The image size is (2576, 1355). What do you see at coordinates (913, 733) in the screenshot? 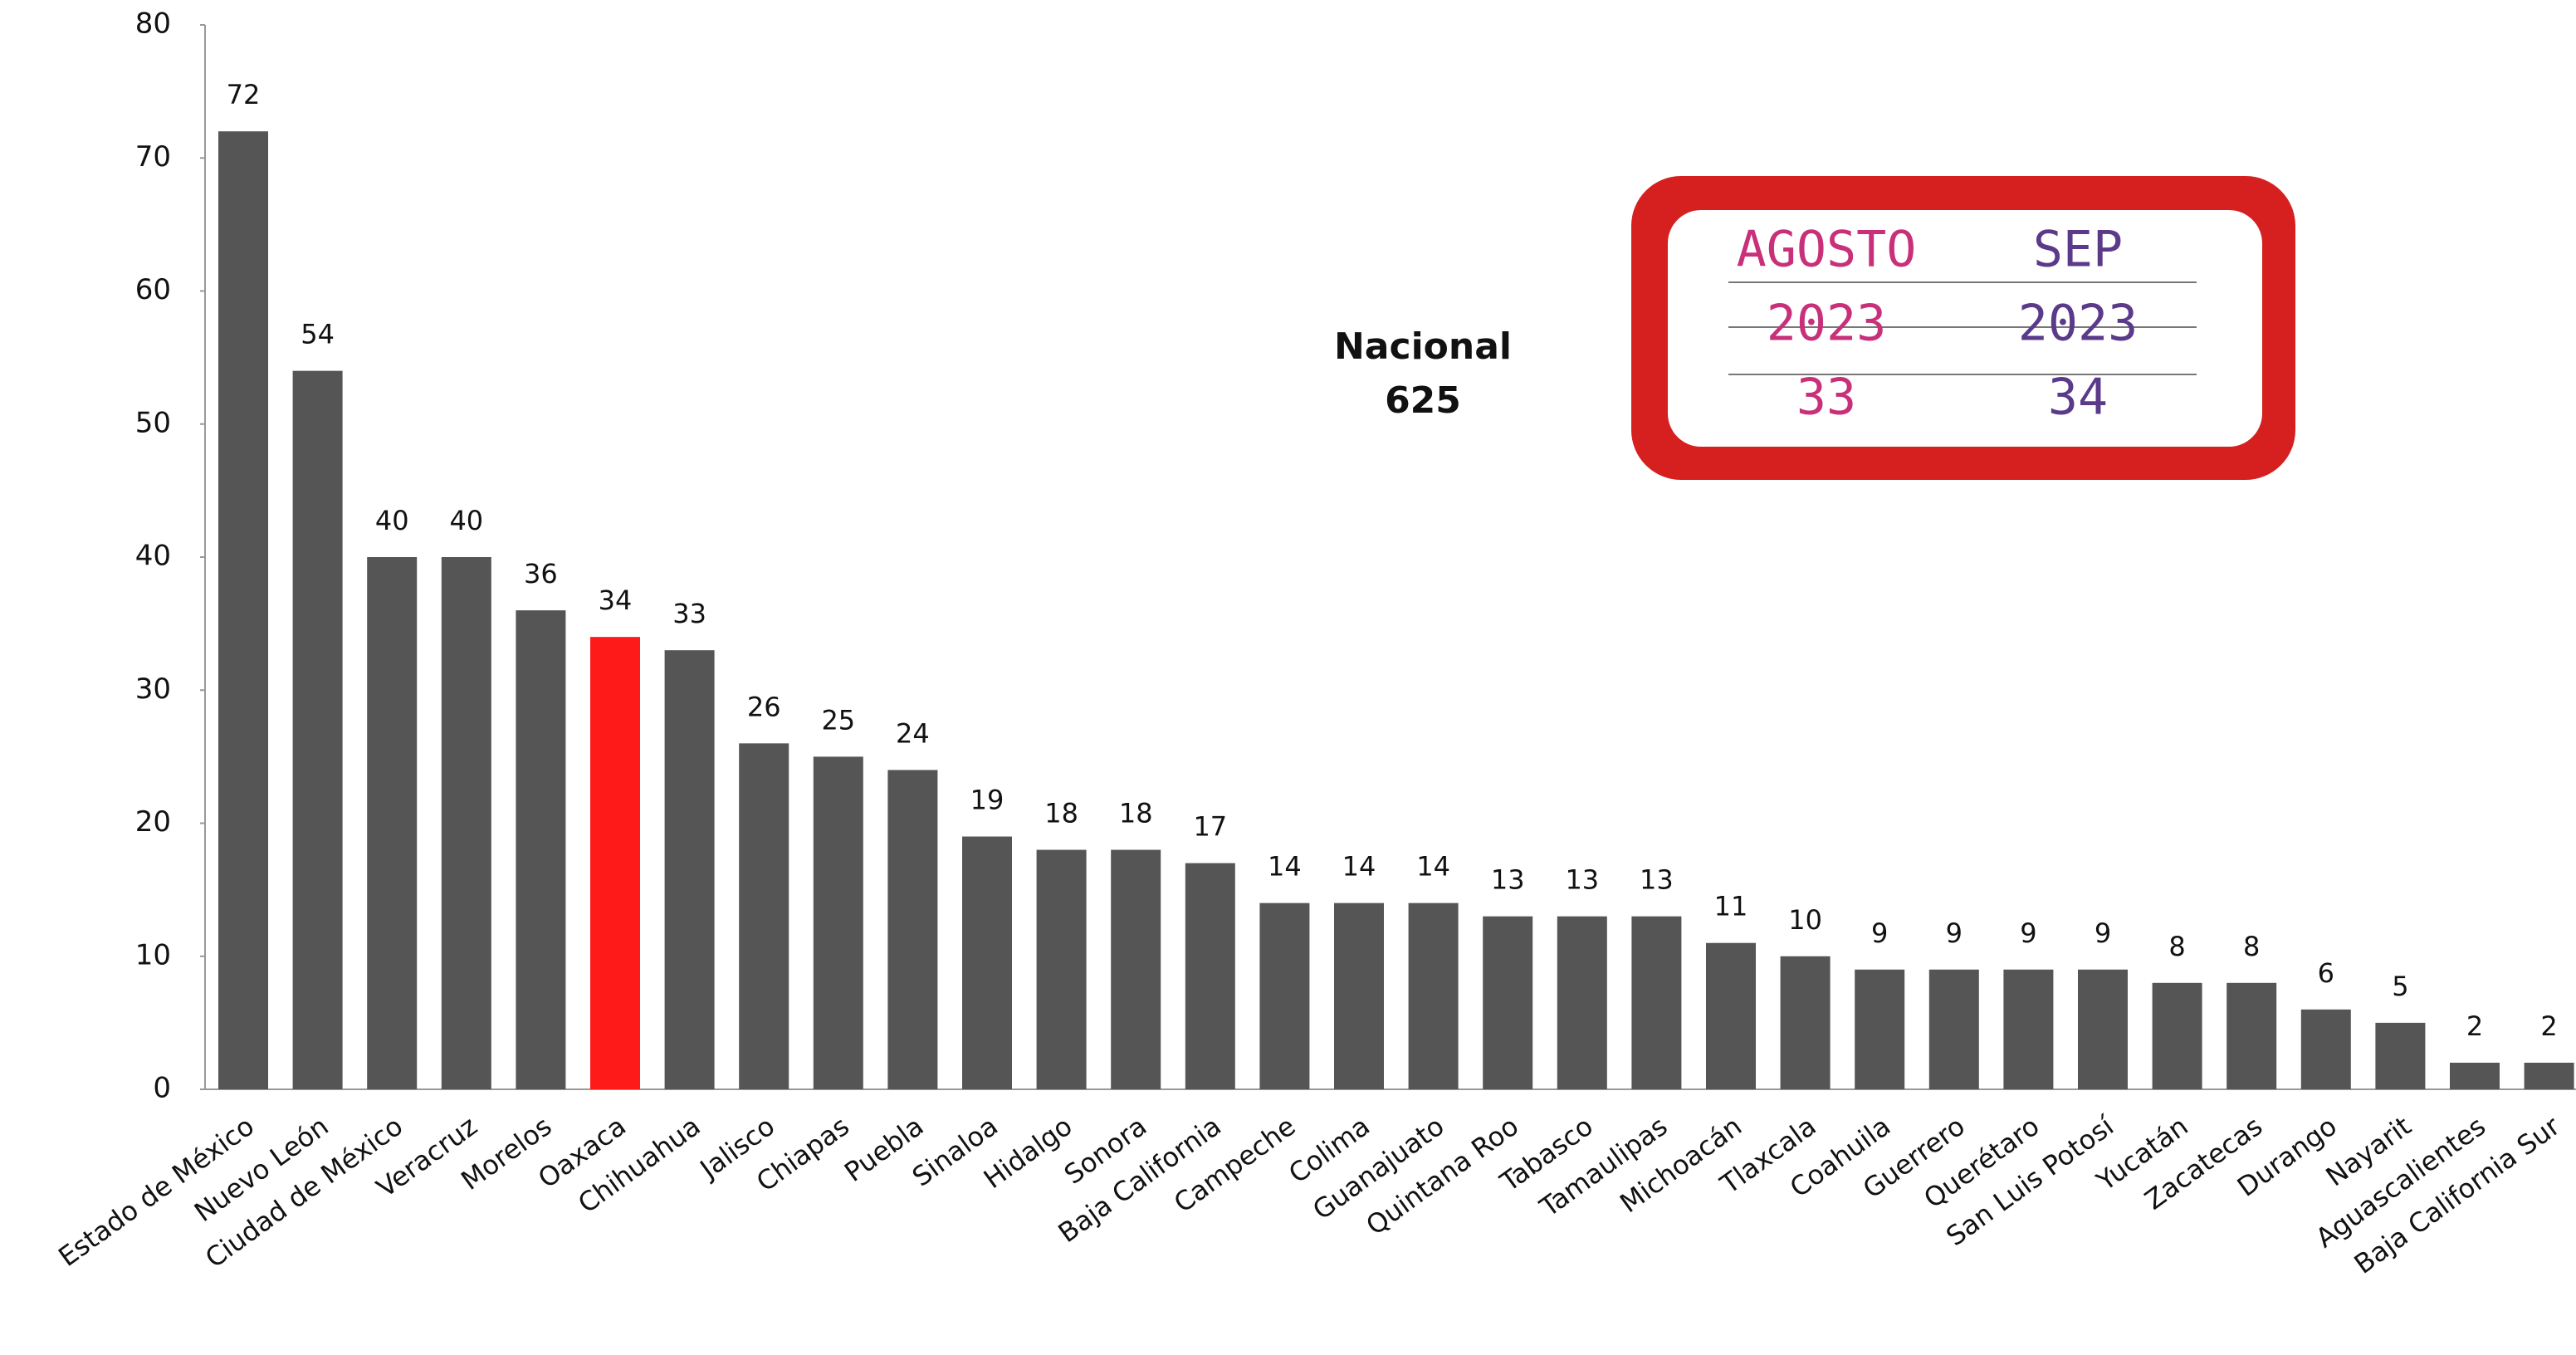
I see `value-label: 24` at bounding box center [913, 733].